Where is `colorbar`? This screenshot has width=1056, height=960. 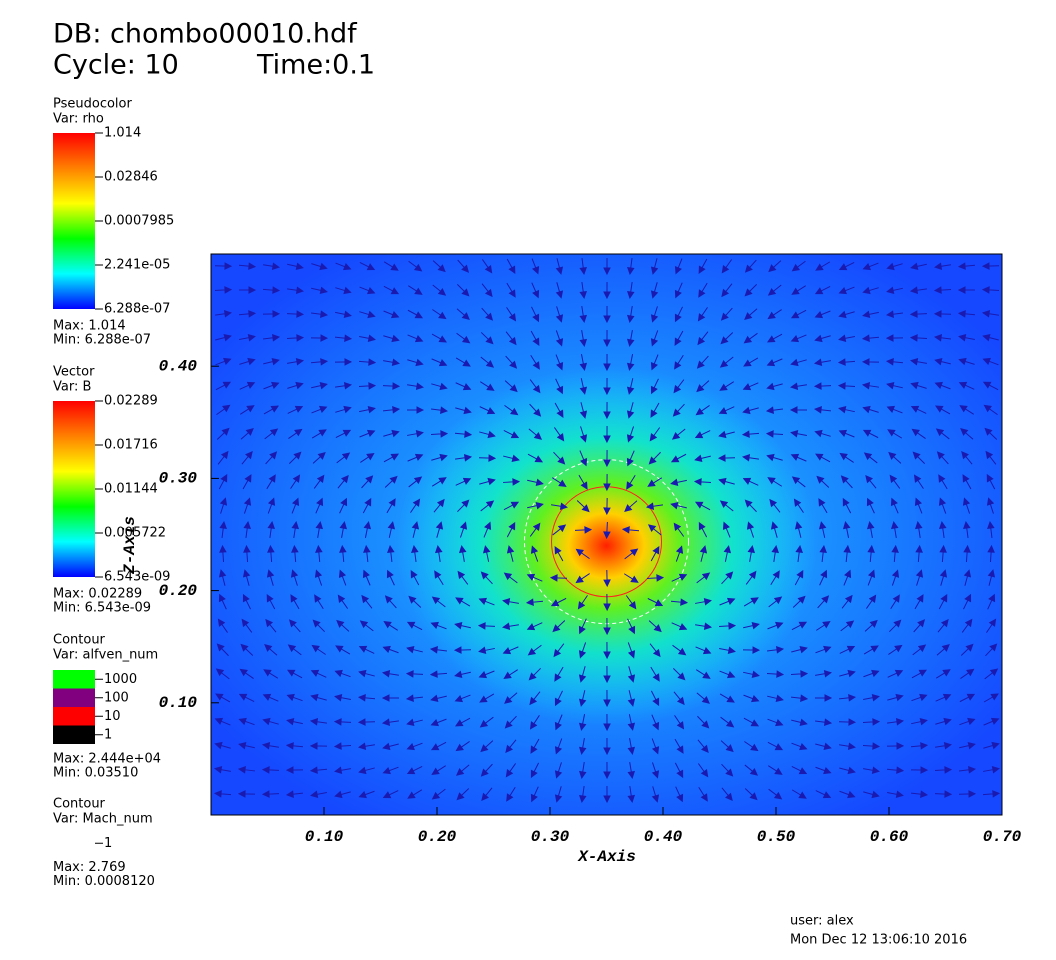
colorbar is located at coordinates (74, 489).